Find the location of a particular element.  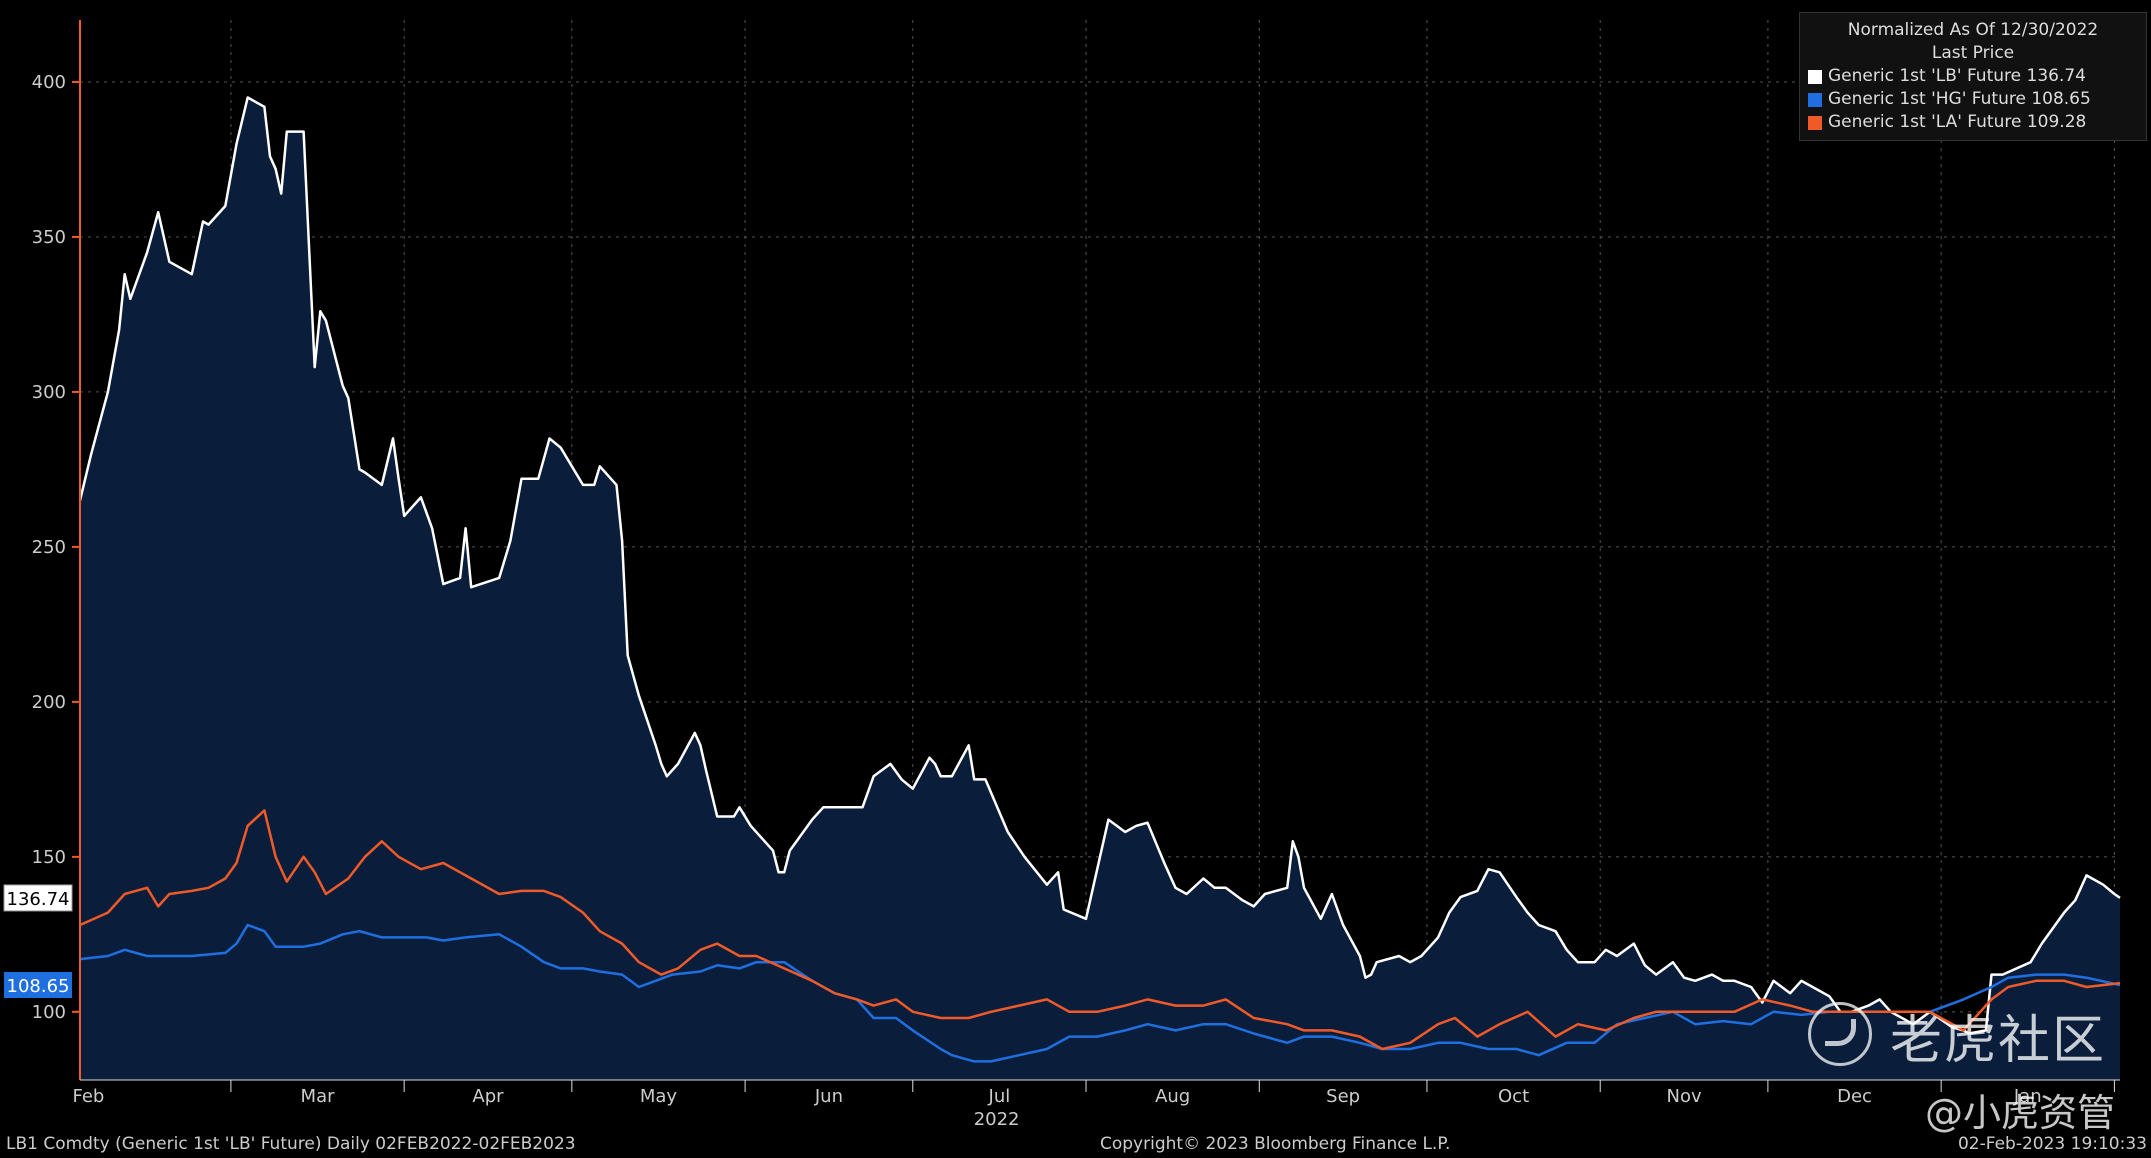

watermark-logo-icon is located at coordinates (1840, 1034).